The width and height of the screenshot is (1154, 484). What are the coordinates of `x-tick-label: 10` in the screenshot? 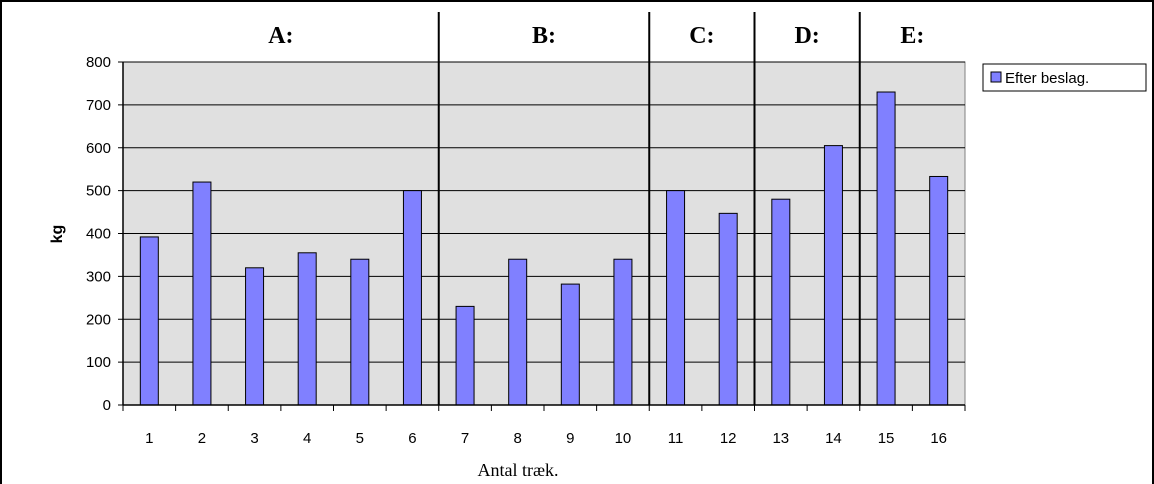 It's located at (623, 438).